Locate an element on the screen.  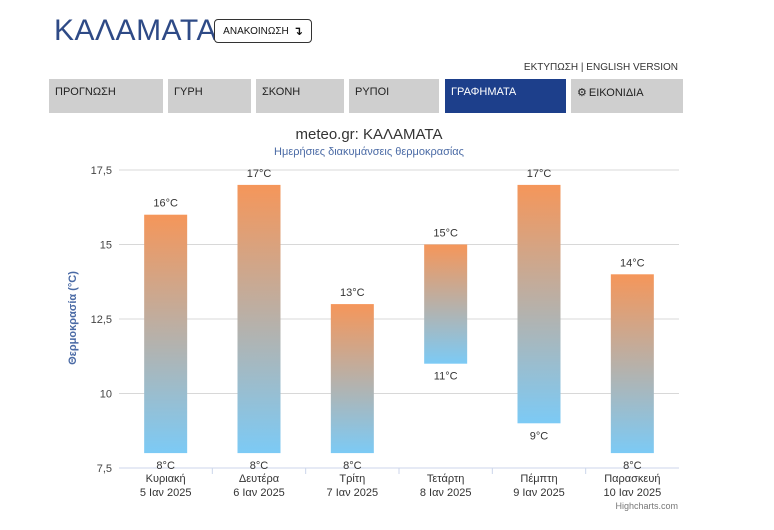
print-link: ΕΚΤΥΠΩΣΗ is located at coordinates (551, 67).